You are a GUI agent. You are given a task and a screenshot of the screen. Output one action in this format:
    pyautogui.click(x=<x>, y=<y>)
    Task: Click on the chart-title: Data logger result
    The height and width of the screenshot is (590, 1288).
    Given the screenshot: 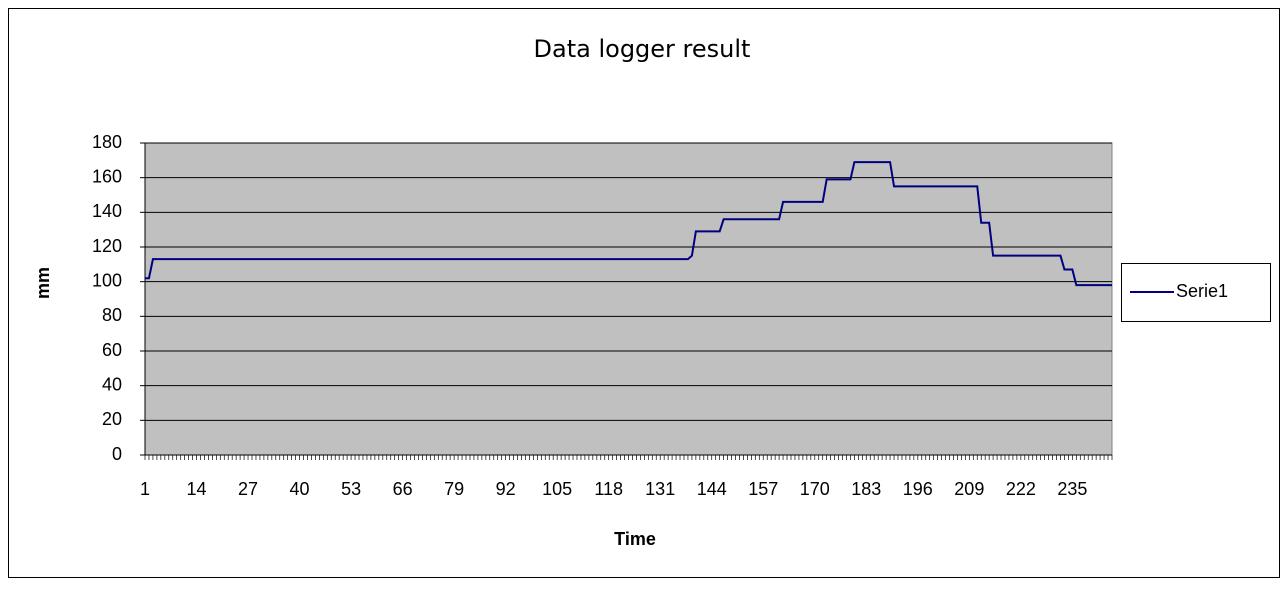 What is the action you would take?
    pyautogui.click(x=642, y=49)
    